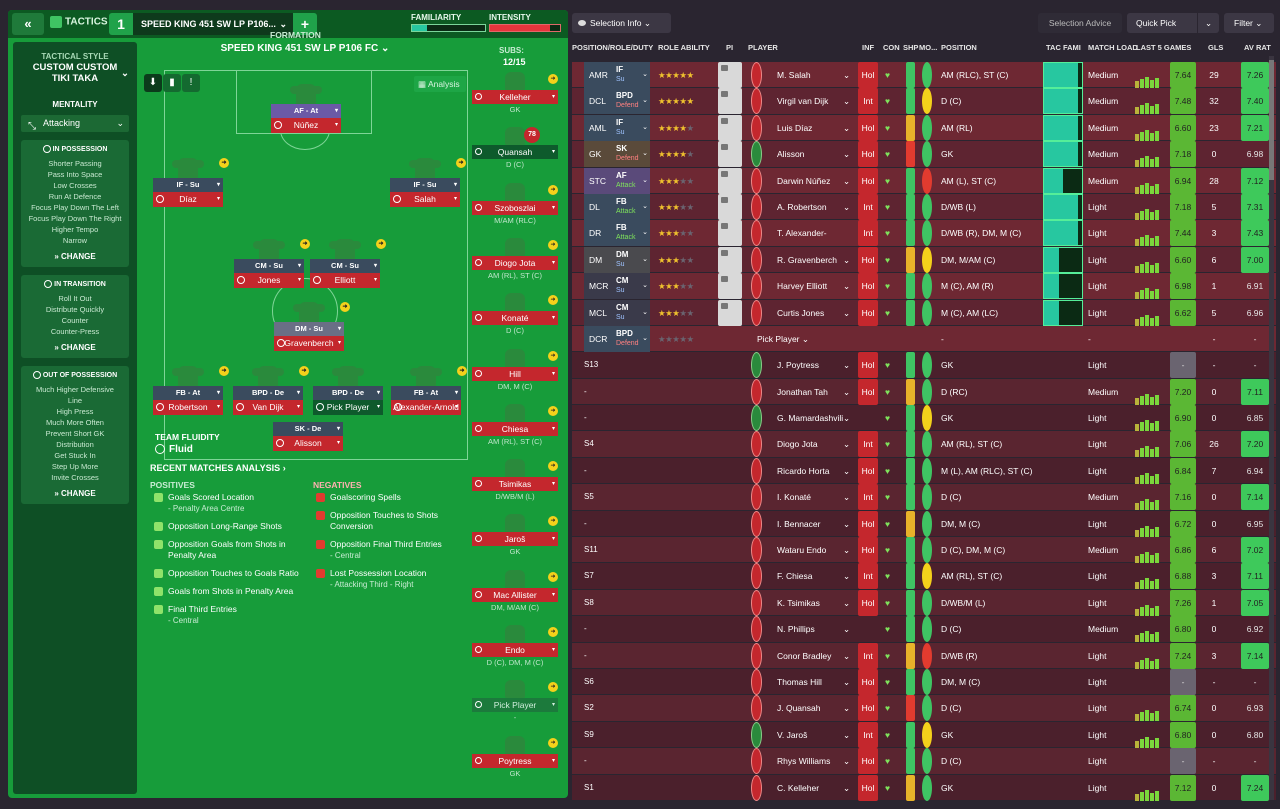 This screenshot has height=809, width=1280. Describe the element at coordinates (515, 539) in the screenshot. I see `sub-name: Jaroš ▾` at that location.